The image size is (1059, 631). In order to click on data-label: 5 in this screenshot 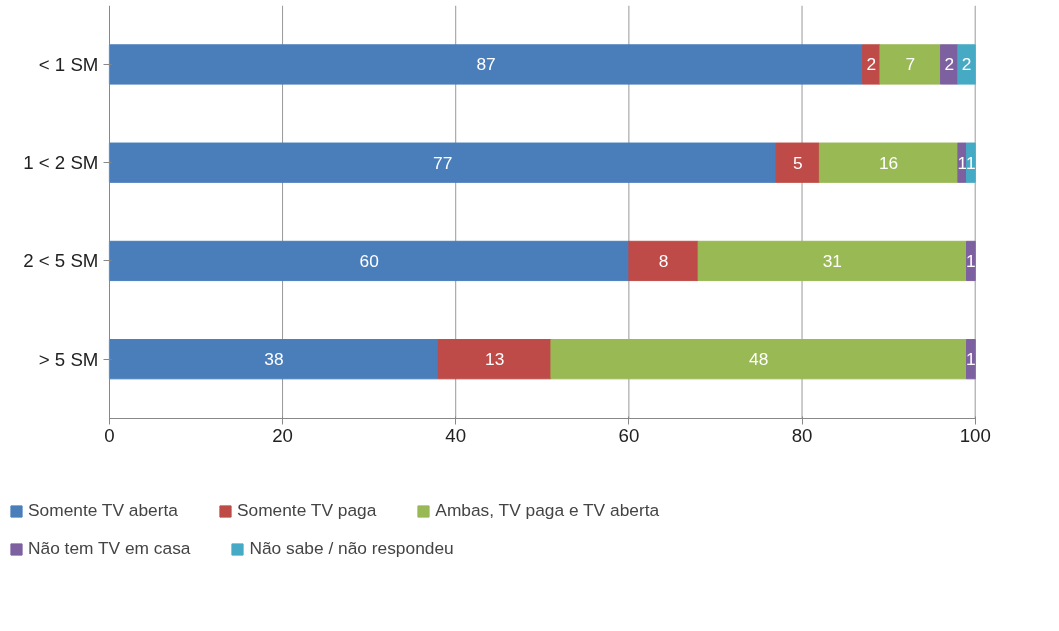, I will do `click(797, 162)`.